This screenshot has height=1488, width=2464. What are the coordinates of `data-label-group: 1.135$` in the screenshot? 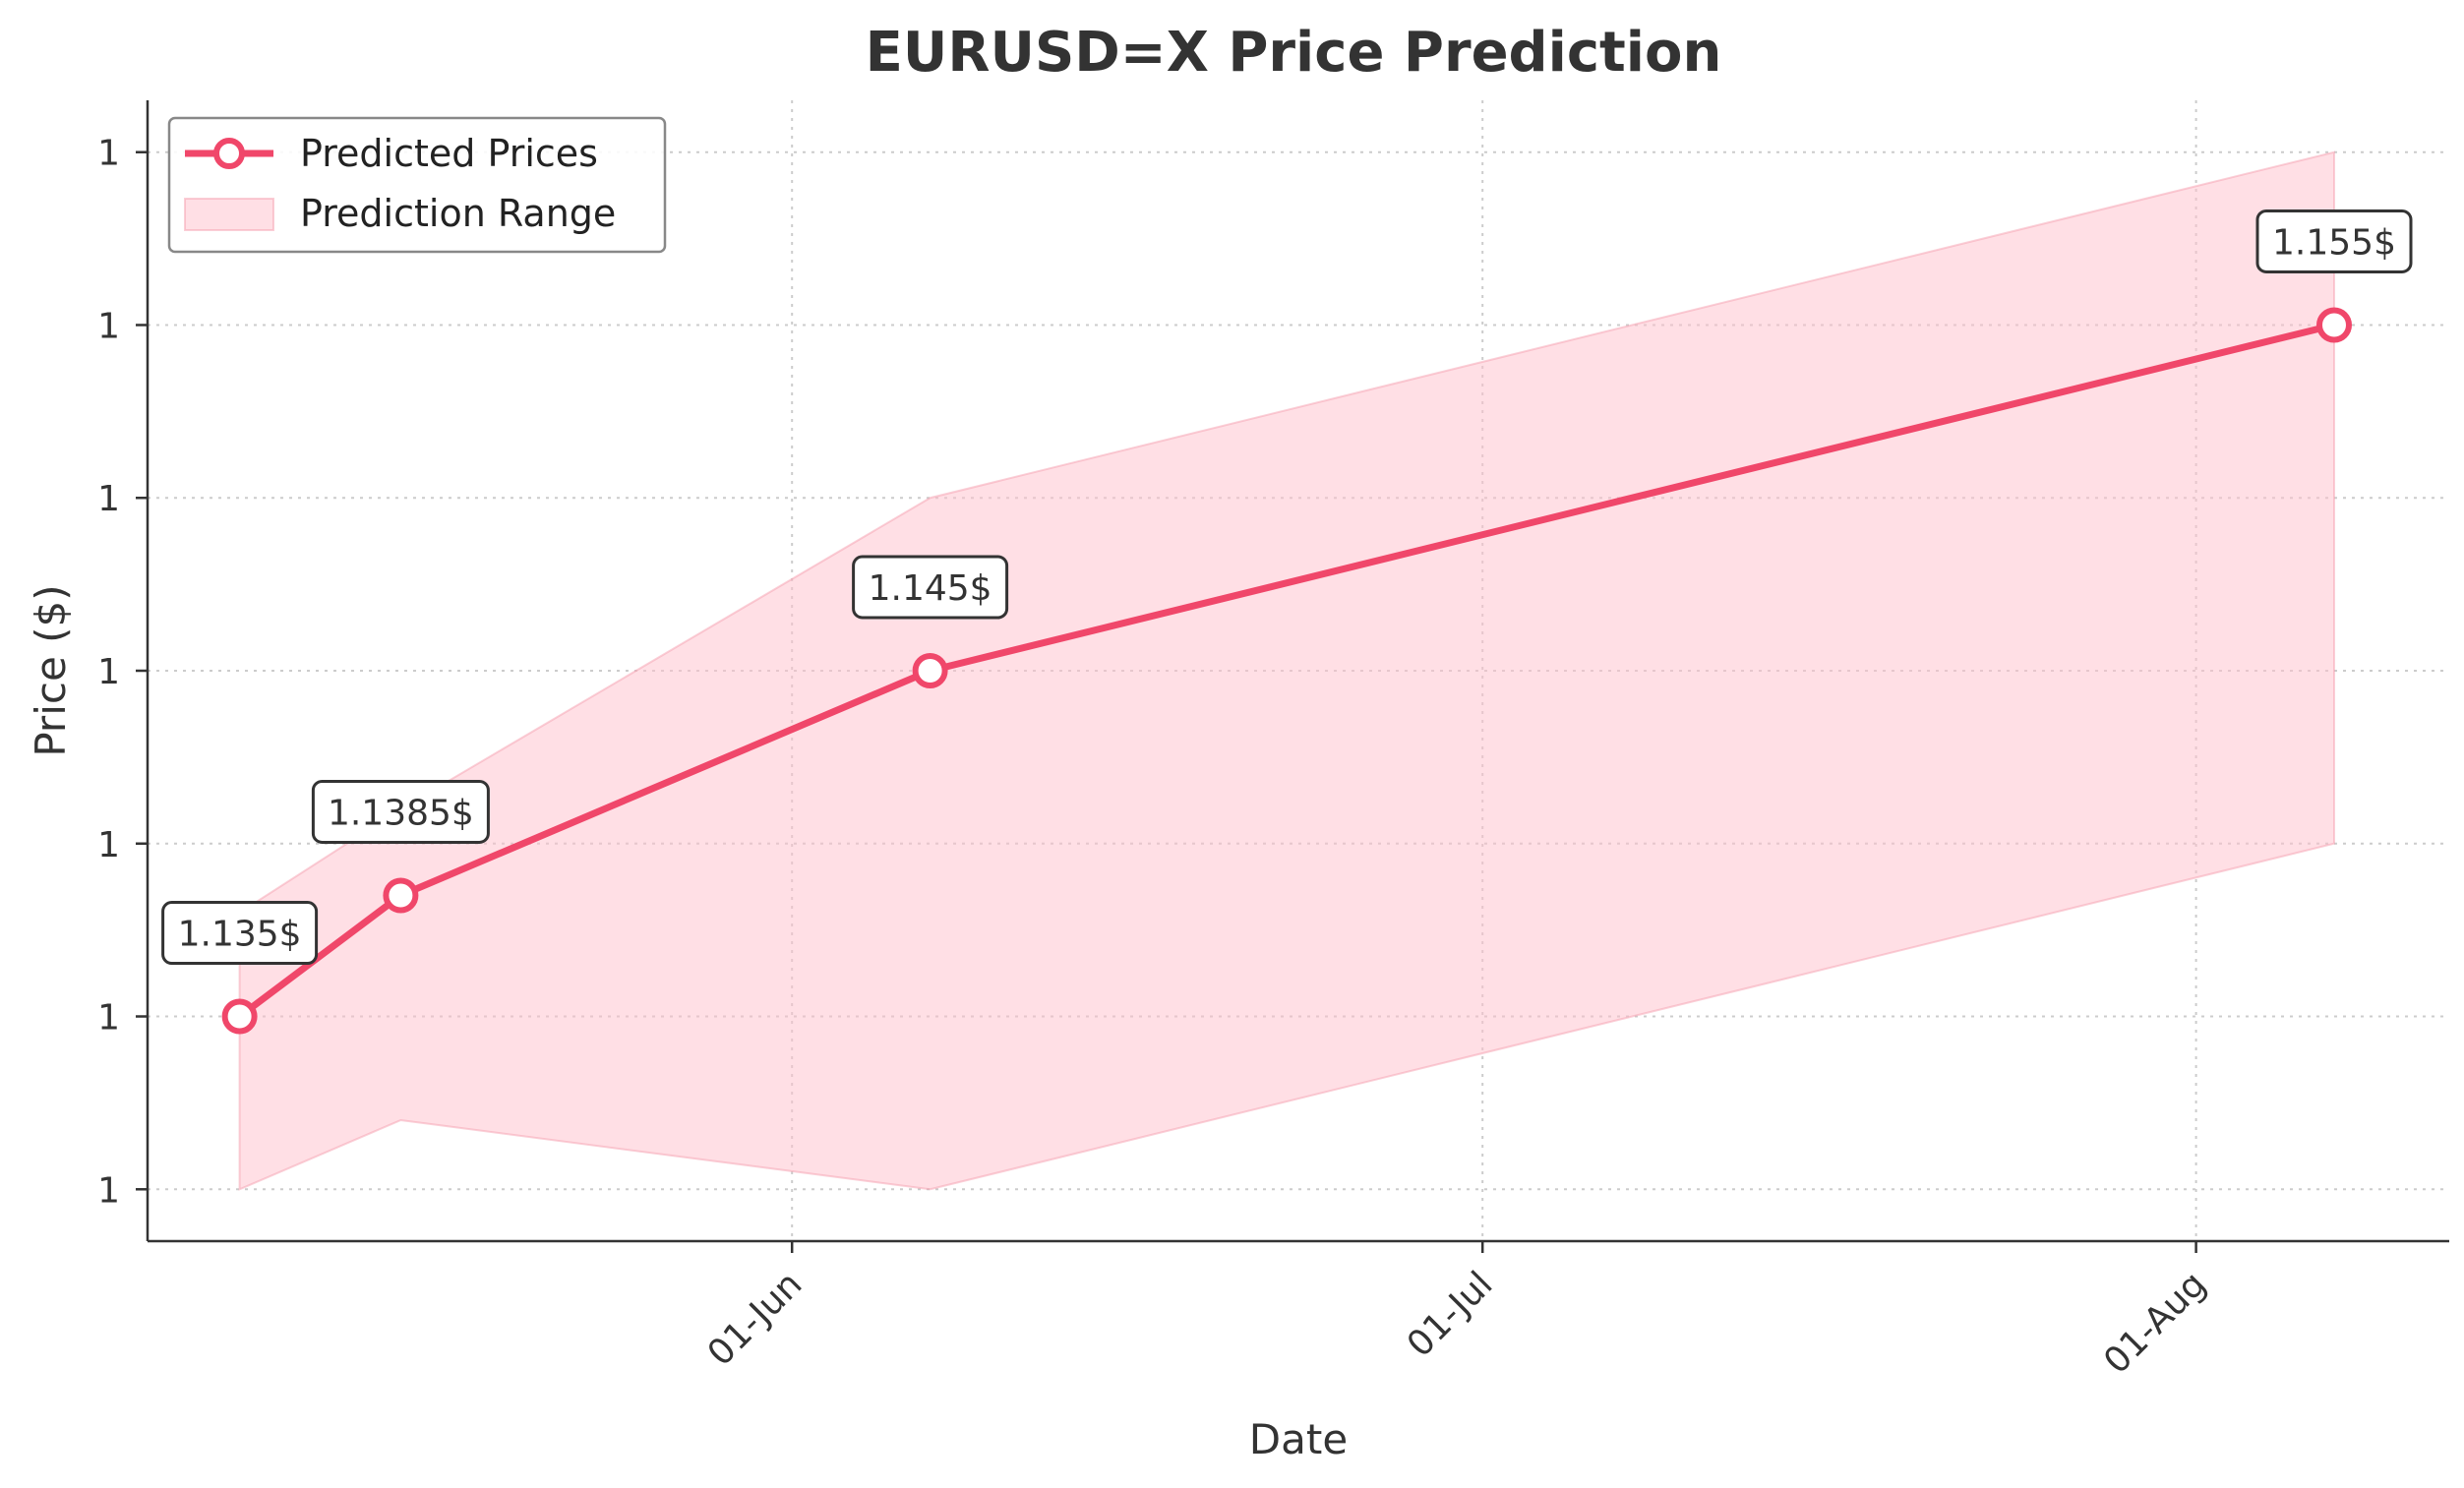 It's located at (240, 933).